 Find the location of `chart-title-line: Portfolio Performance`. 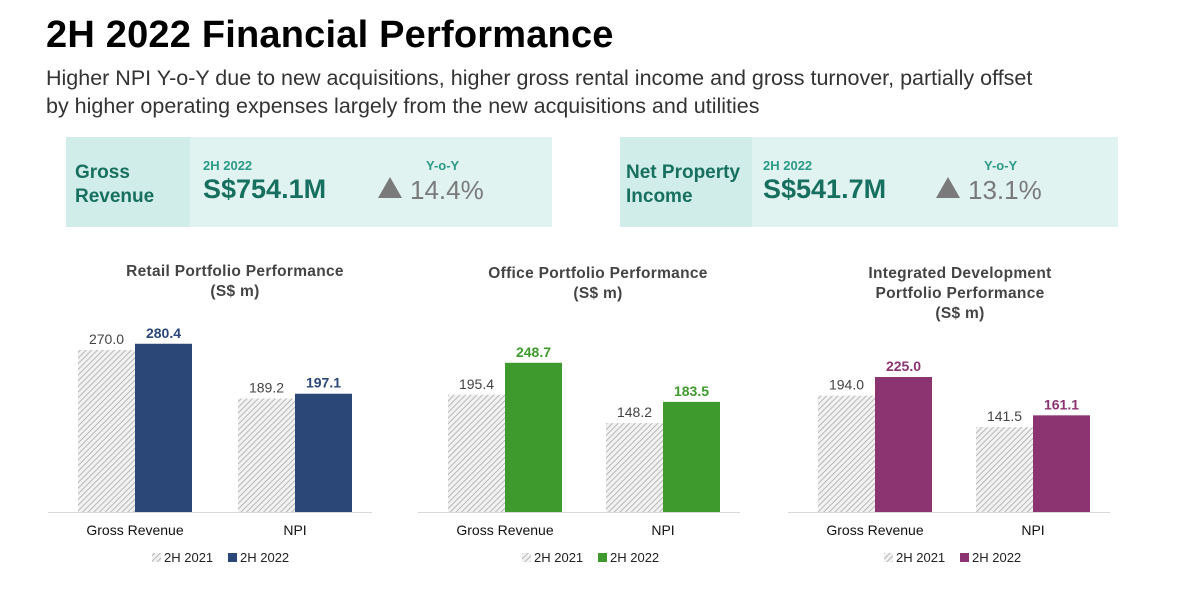

chart-title-line: Portfolio Performance is located at coordinates (960, 293).